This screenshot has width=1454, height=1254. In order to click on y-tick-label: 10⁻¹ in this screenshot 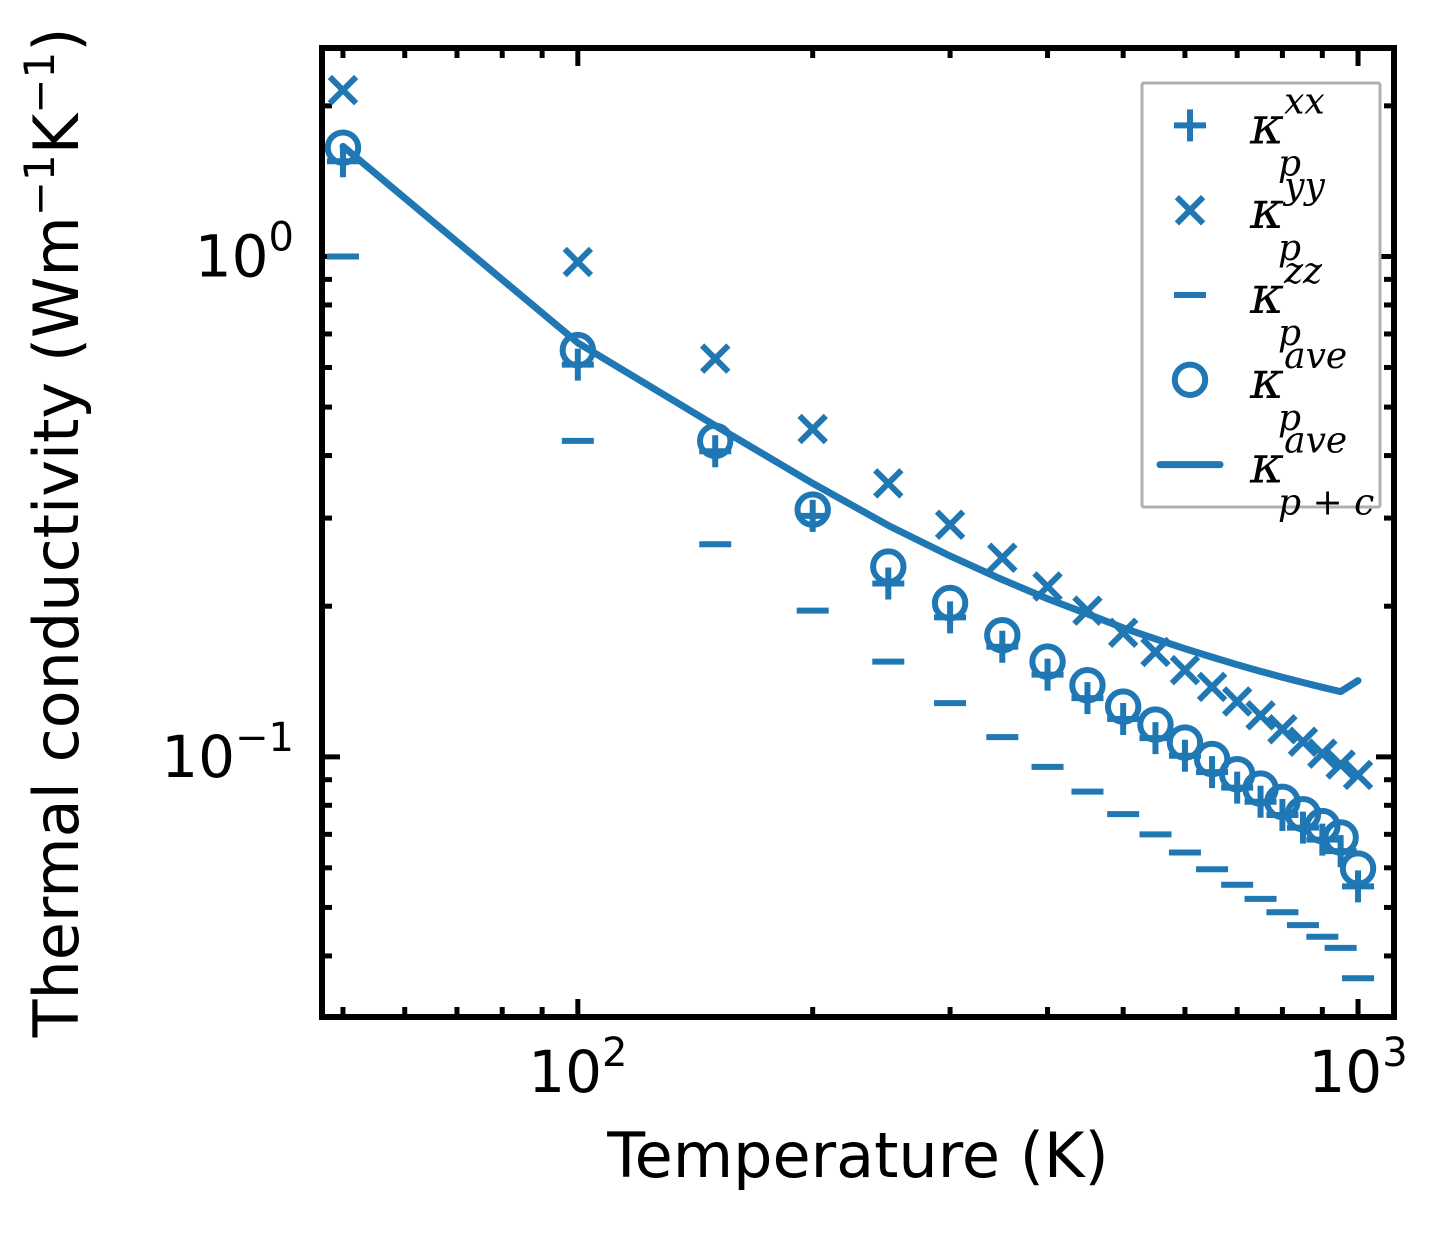, I will do `click(227, 753)`.